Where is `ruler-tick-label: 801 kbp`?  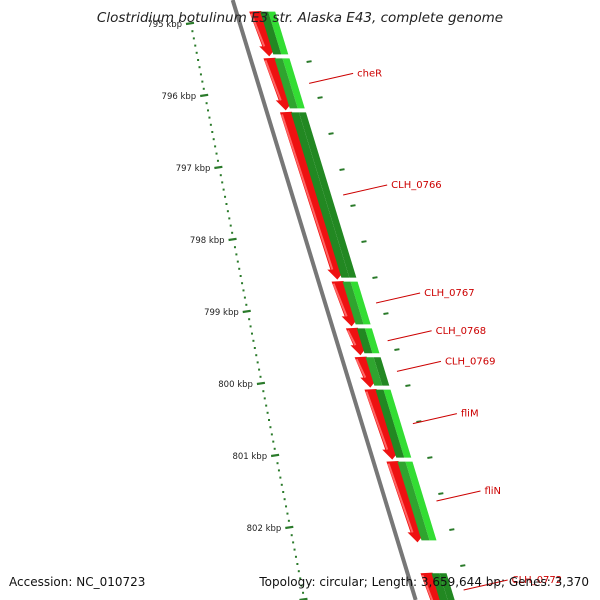
ruler-tick-label: 801 kbp is located at coordinates (249, 457).